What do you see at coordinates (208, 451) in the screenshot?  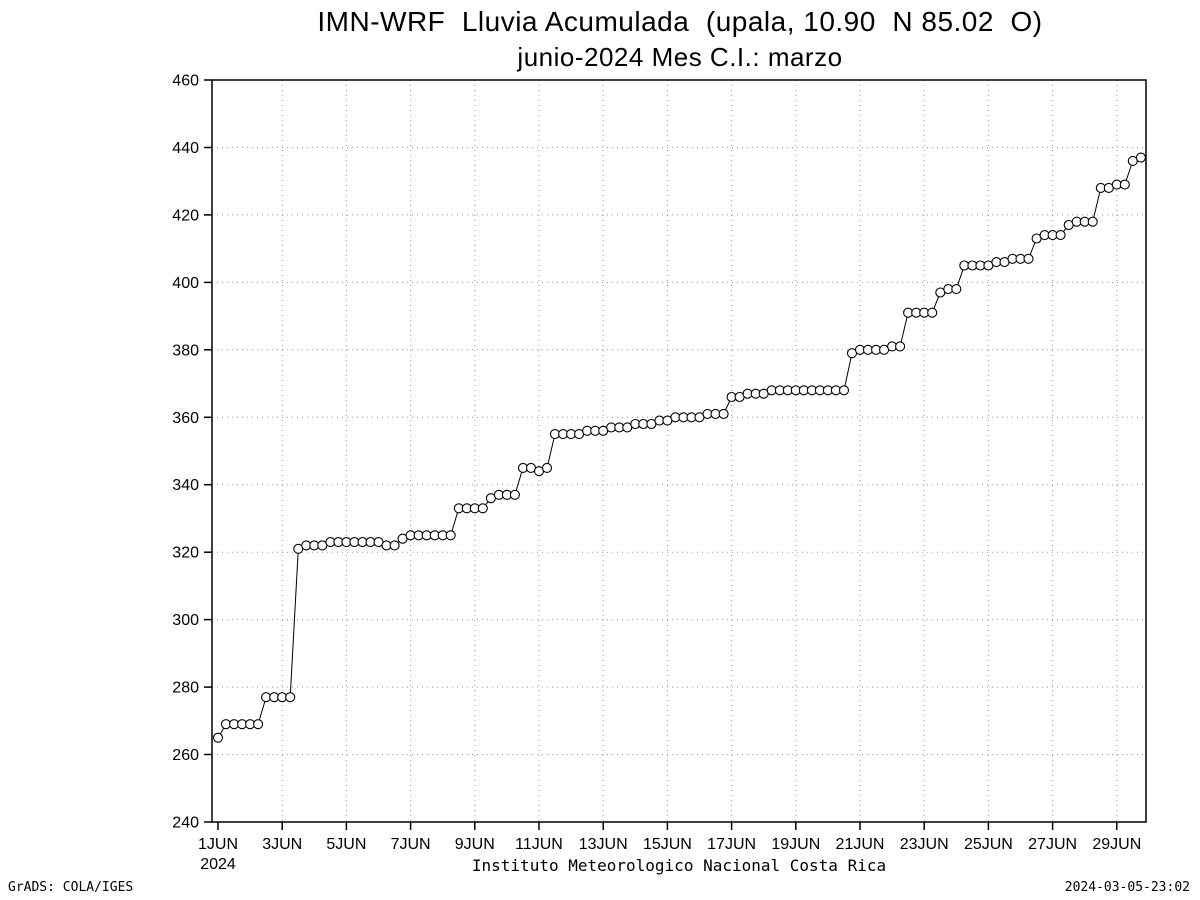 I see `y-axis-ticks` at bounding box center [208, 451].